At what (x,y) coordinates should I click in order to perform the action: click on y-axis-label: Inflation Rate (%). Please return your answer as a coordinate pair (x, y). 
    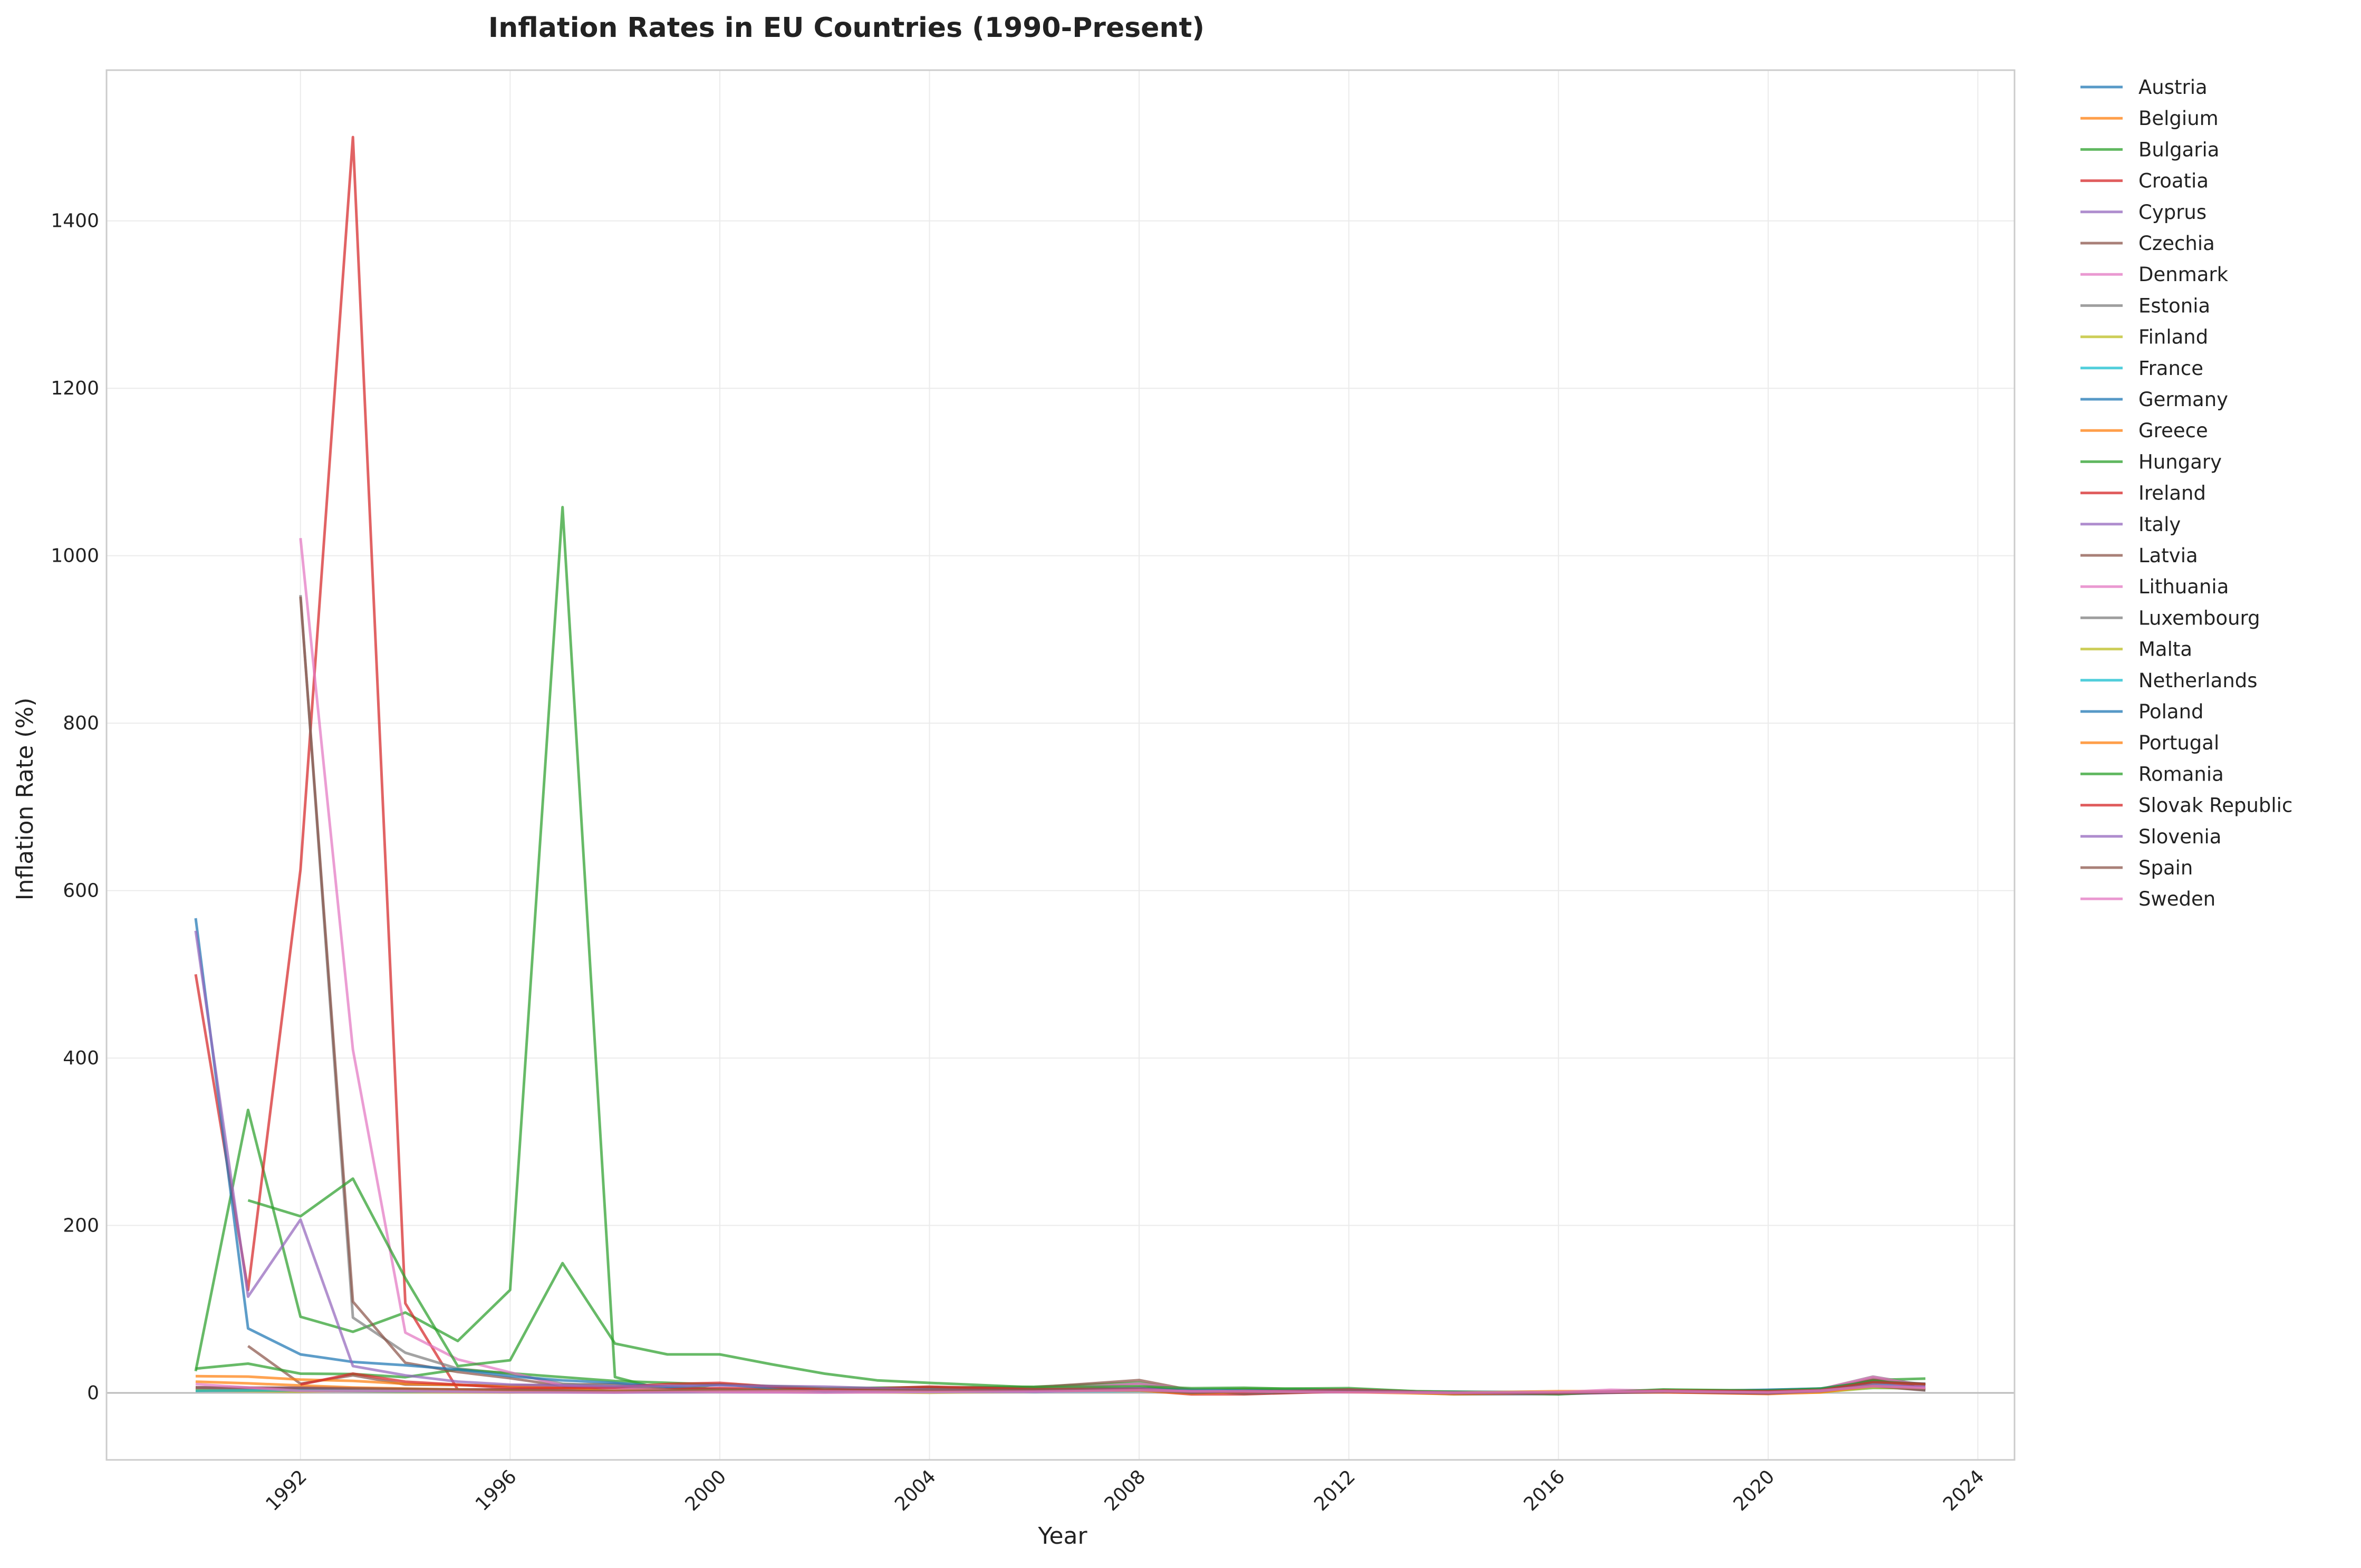
    Looking at the image, I should click on (25, 800).